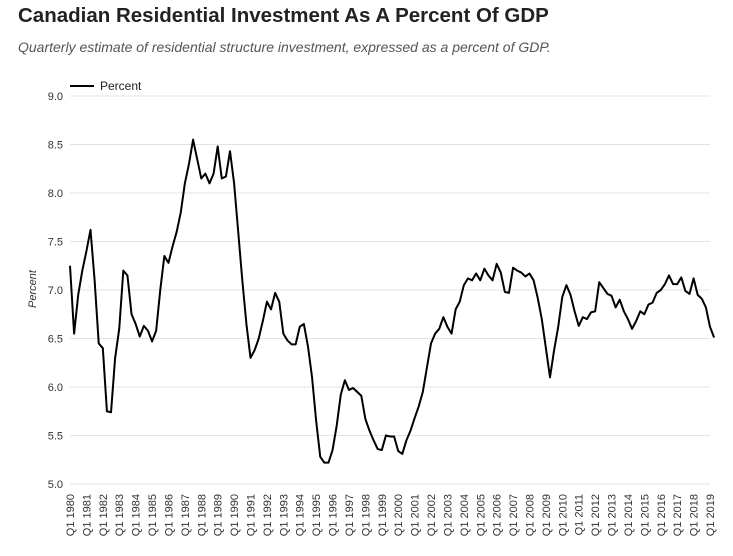  Describe the element at coordinates (268, 515) in the screenshot. I see `x-tick-label: Q1 1992` at that location.